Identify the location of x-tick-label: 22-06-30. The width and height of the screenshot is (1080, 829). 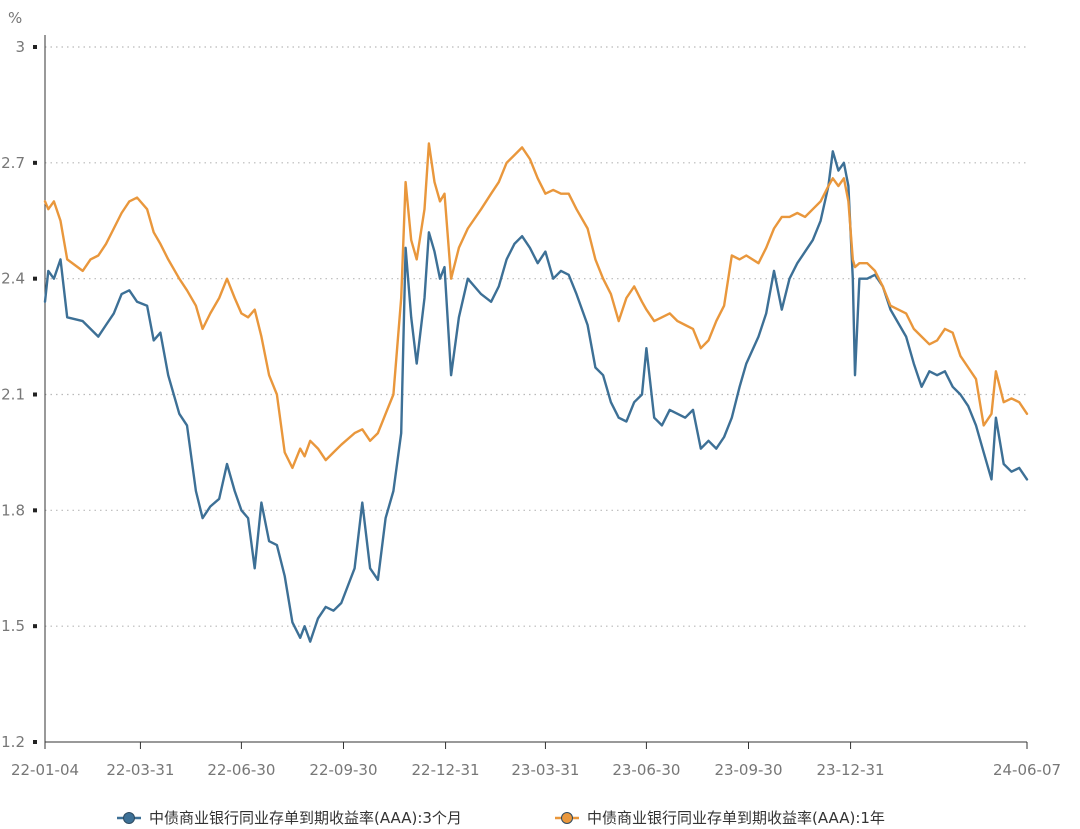
(241, 770).